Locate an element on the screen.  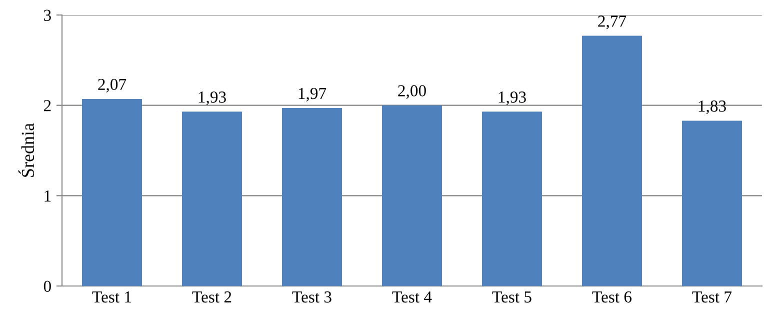
data-label: 1,83 is located at coordinates (712, 107).